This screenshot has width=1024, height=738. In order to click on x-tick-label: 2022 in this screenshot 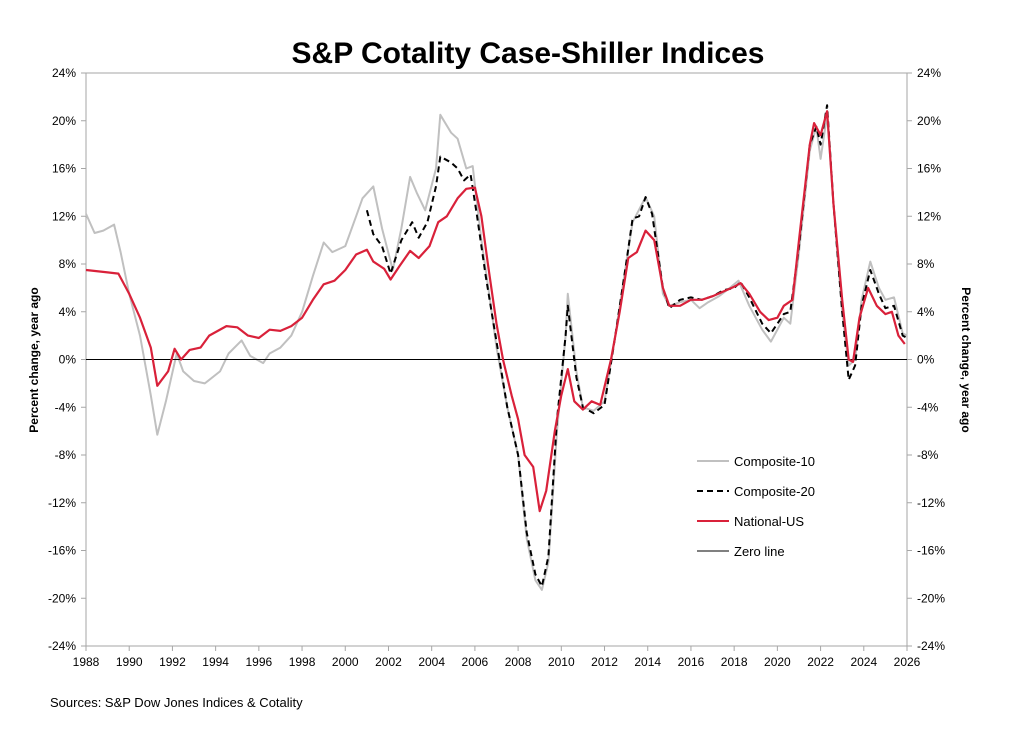, I will do `click(820, 662)`.